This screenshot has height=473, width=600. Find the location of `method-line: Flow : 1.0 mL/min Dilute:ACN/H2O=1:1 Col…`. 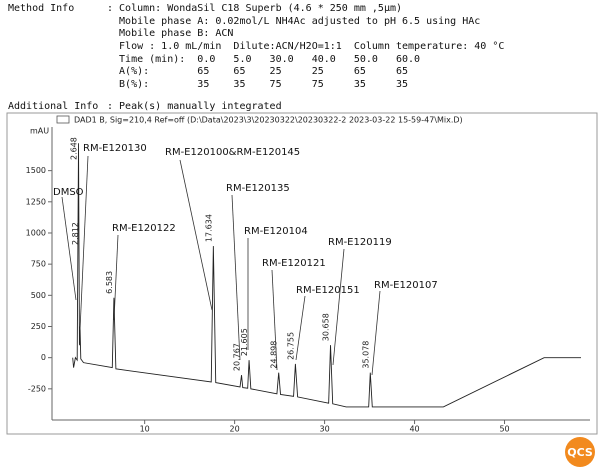

method-line: Flow : 1.0 mL/min Dilute:ACN/H2O=1:1 Col… is located at coordinates (306, 47).